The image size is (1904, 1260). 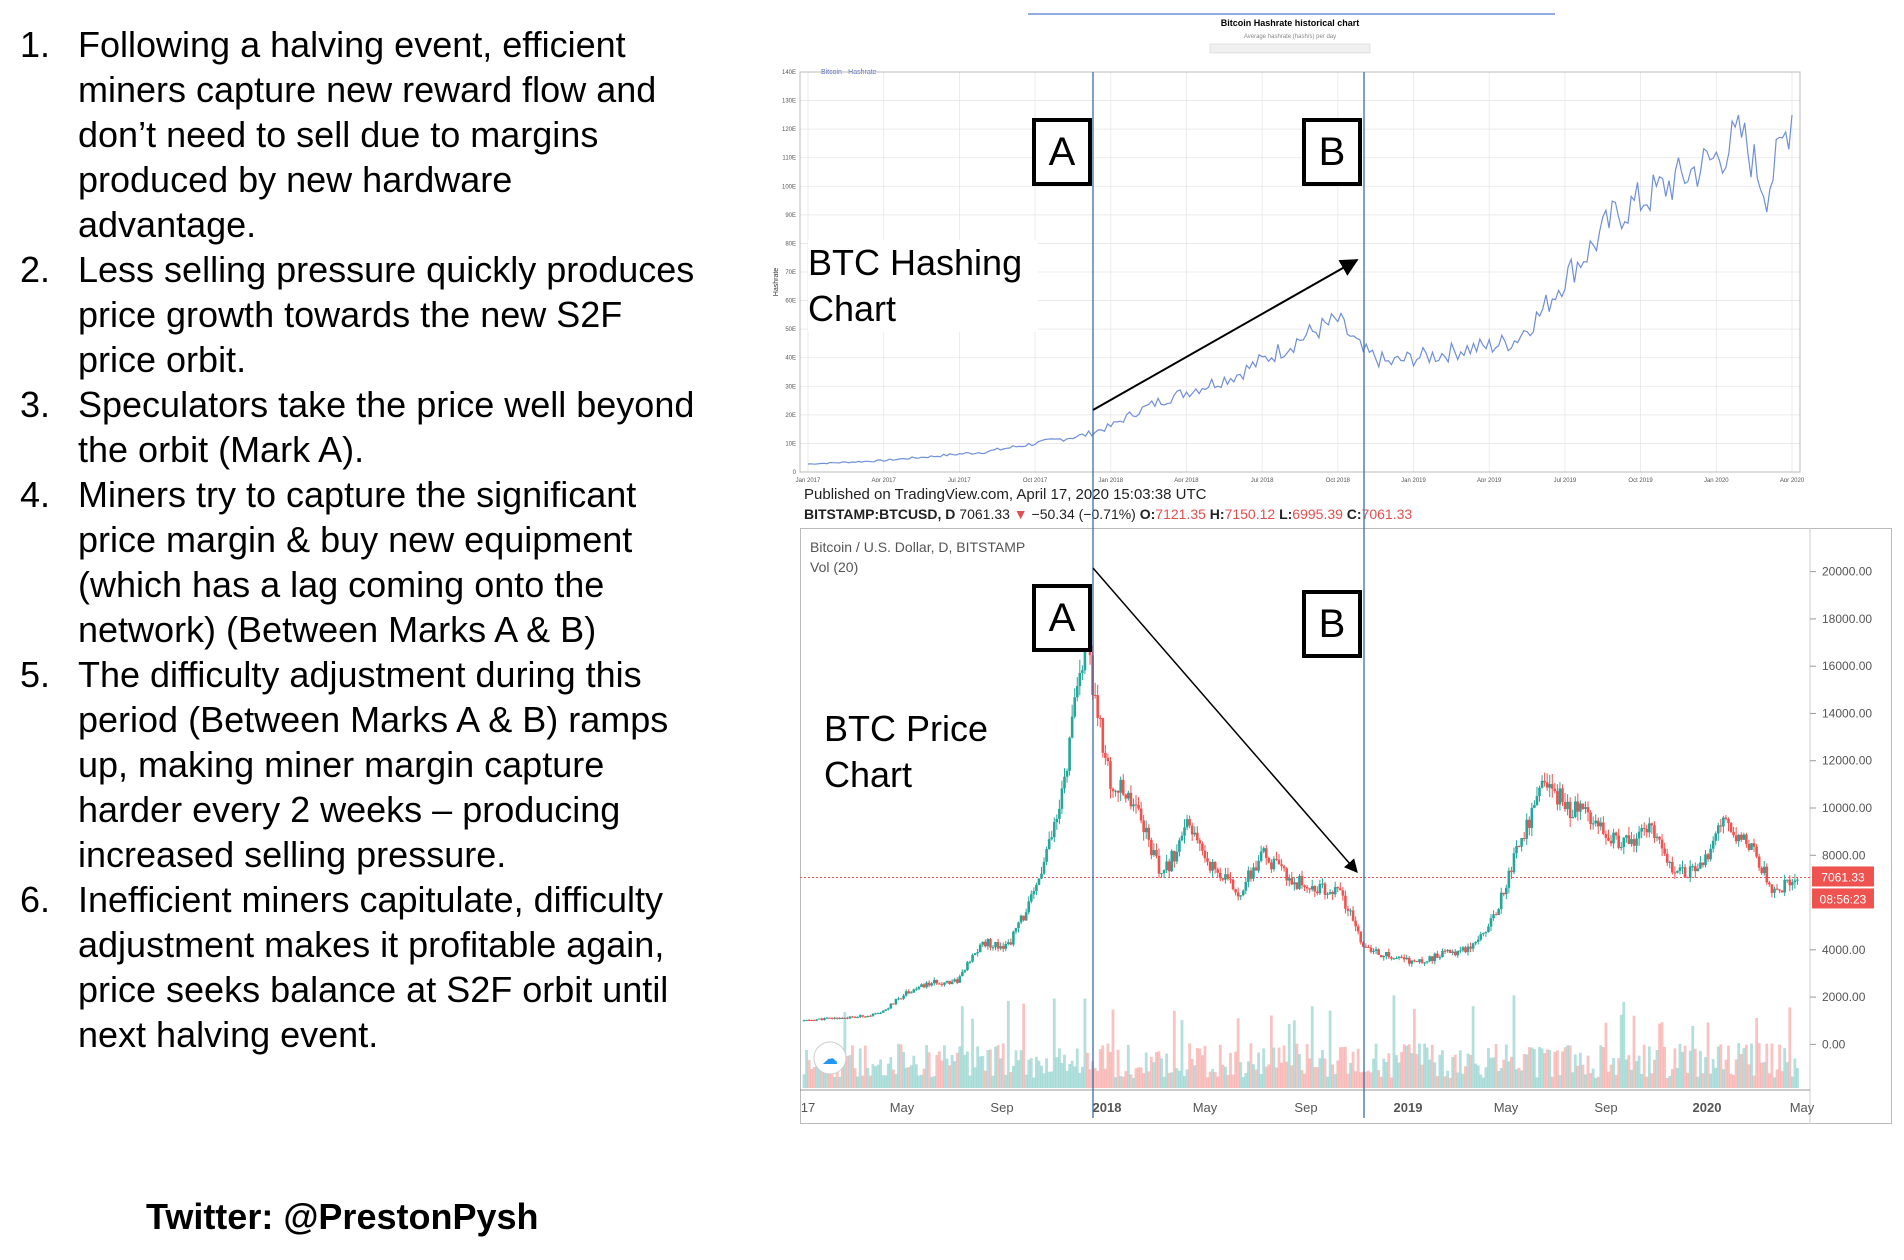 I want to click on hash-x-tick-label: Oct 2017, so click(x=1035, y=480).